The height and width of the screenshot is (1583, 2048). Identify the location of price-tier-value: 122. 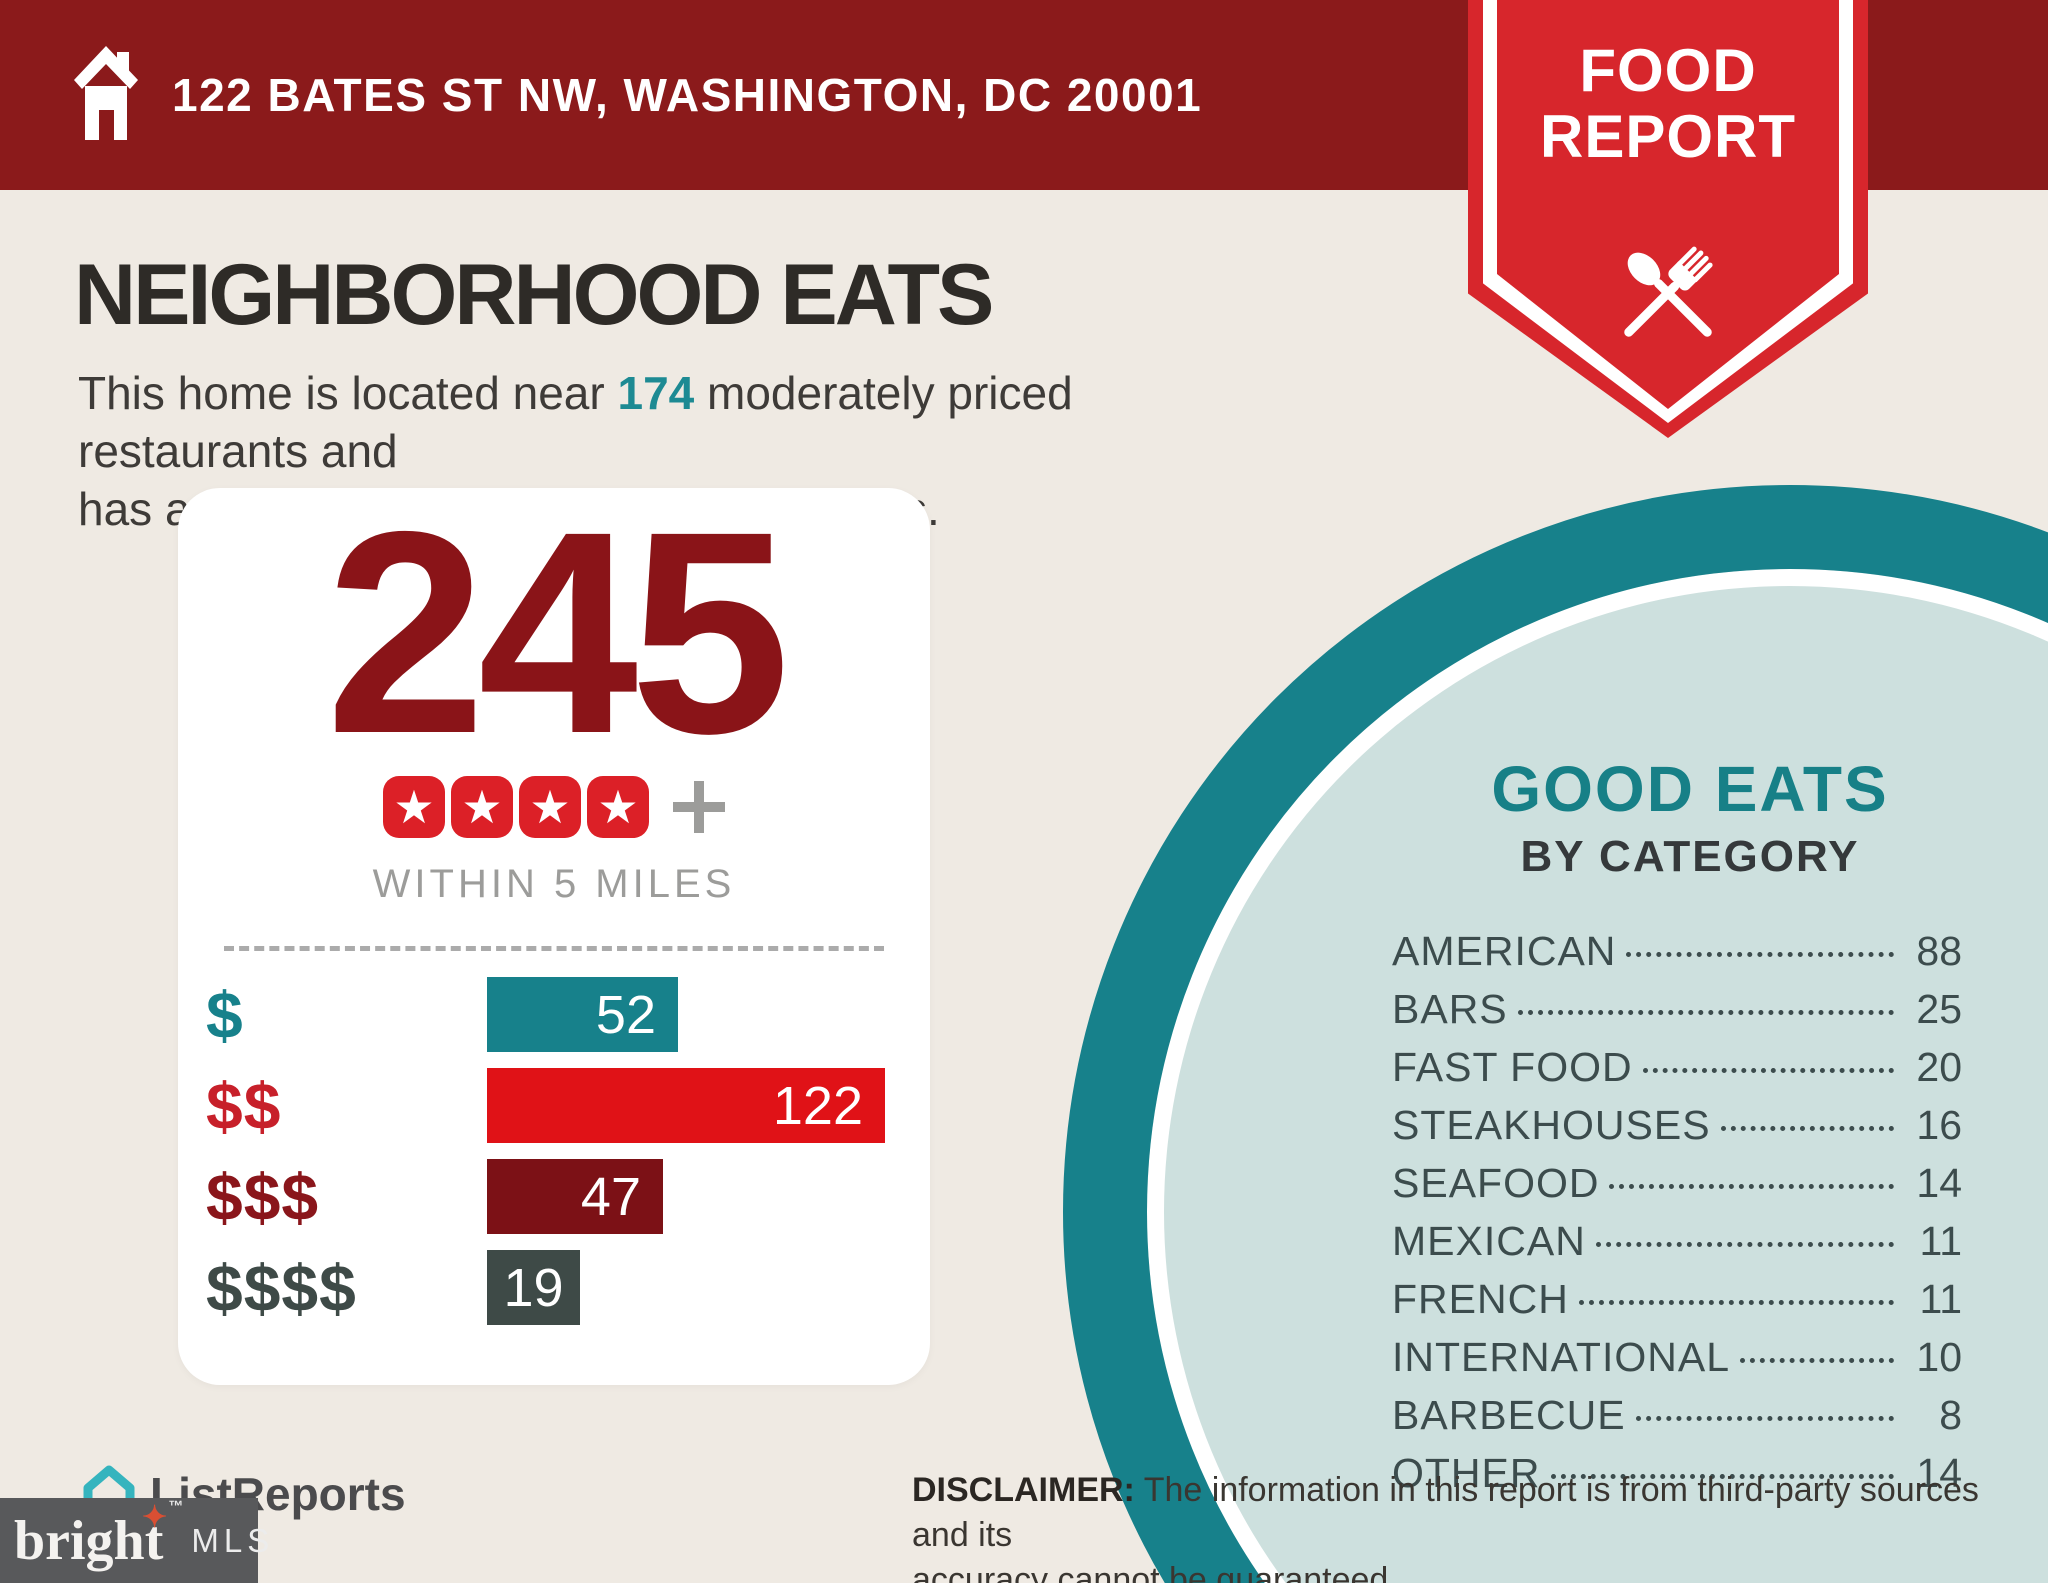
(817, 1105).